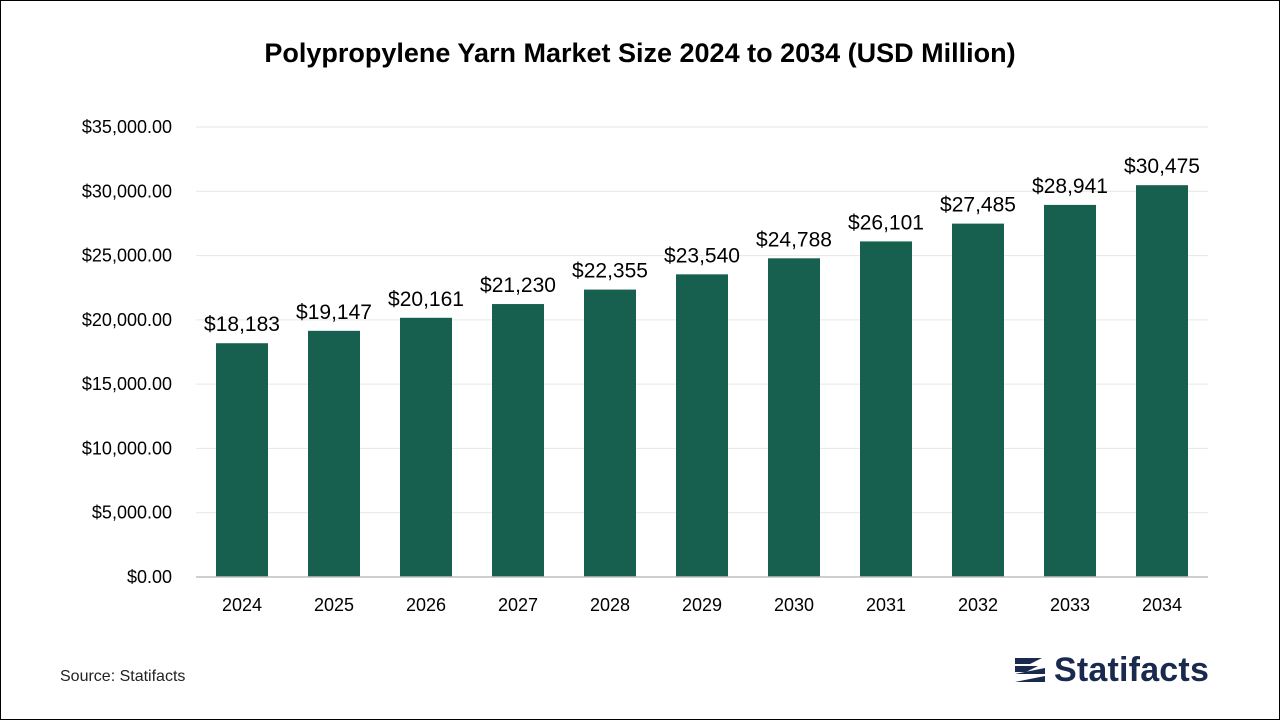 The height and width of the screenshot is (720, 1280). Describe the element at coordinates (794, 605) in the screenshot. I see `x-tick-label: 2030` at that location.